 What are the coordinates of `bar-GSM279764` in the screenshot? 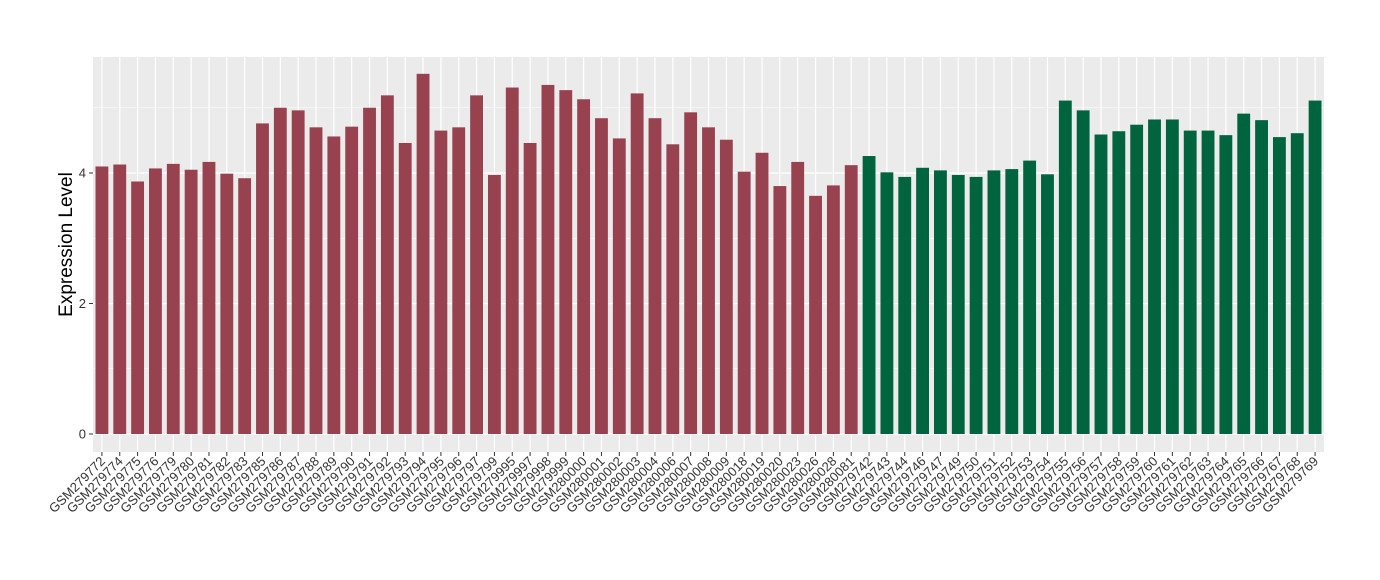 It's located at (1226, 284).